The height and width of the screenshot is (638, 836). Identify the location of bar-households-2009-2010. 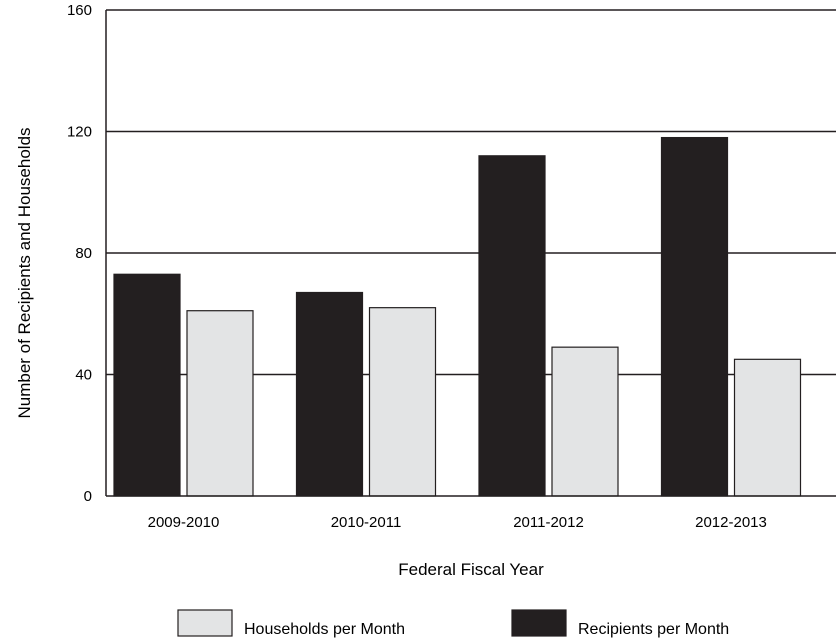
(220, 403).